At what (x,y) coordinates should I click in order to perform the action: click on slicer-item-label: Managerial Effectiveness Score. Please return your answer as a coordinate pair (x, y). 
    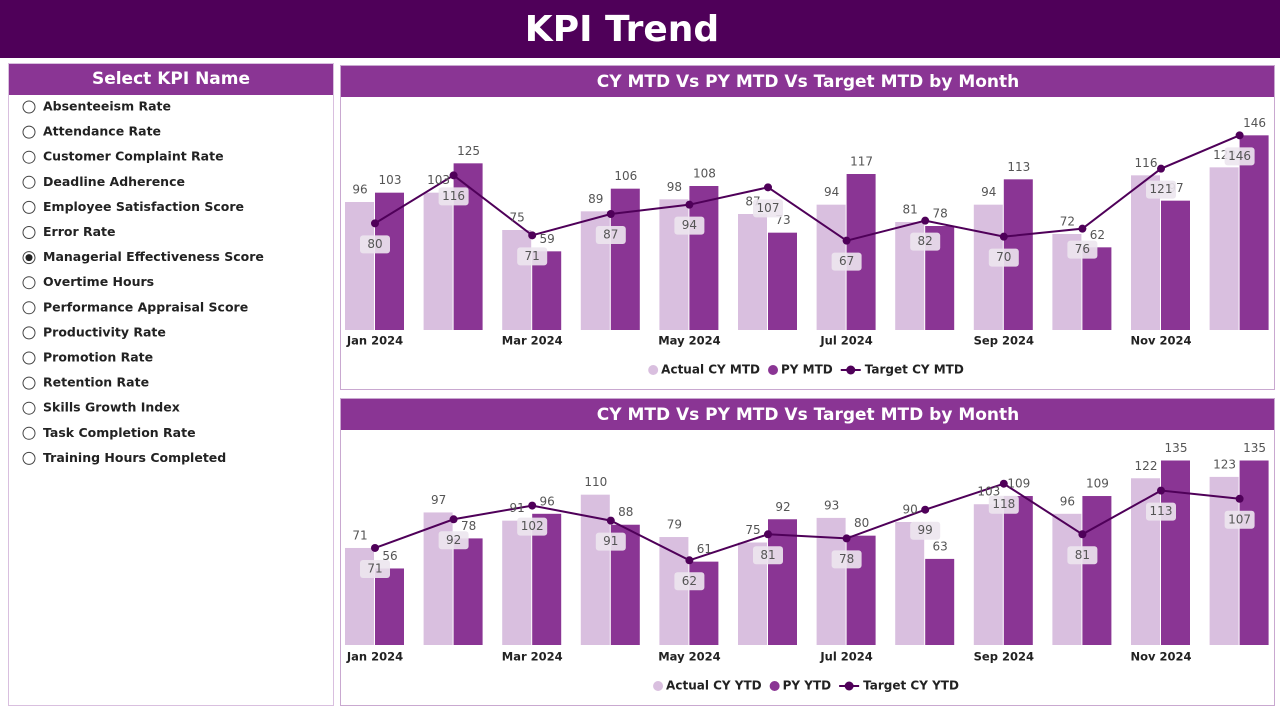
    Looking at the image, I should click on (153, 256).